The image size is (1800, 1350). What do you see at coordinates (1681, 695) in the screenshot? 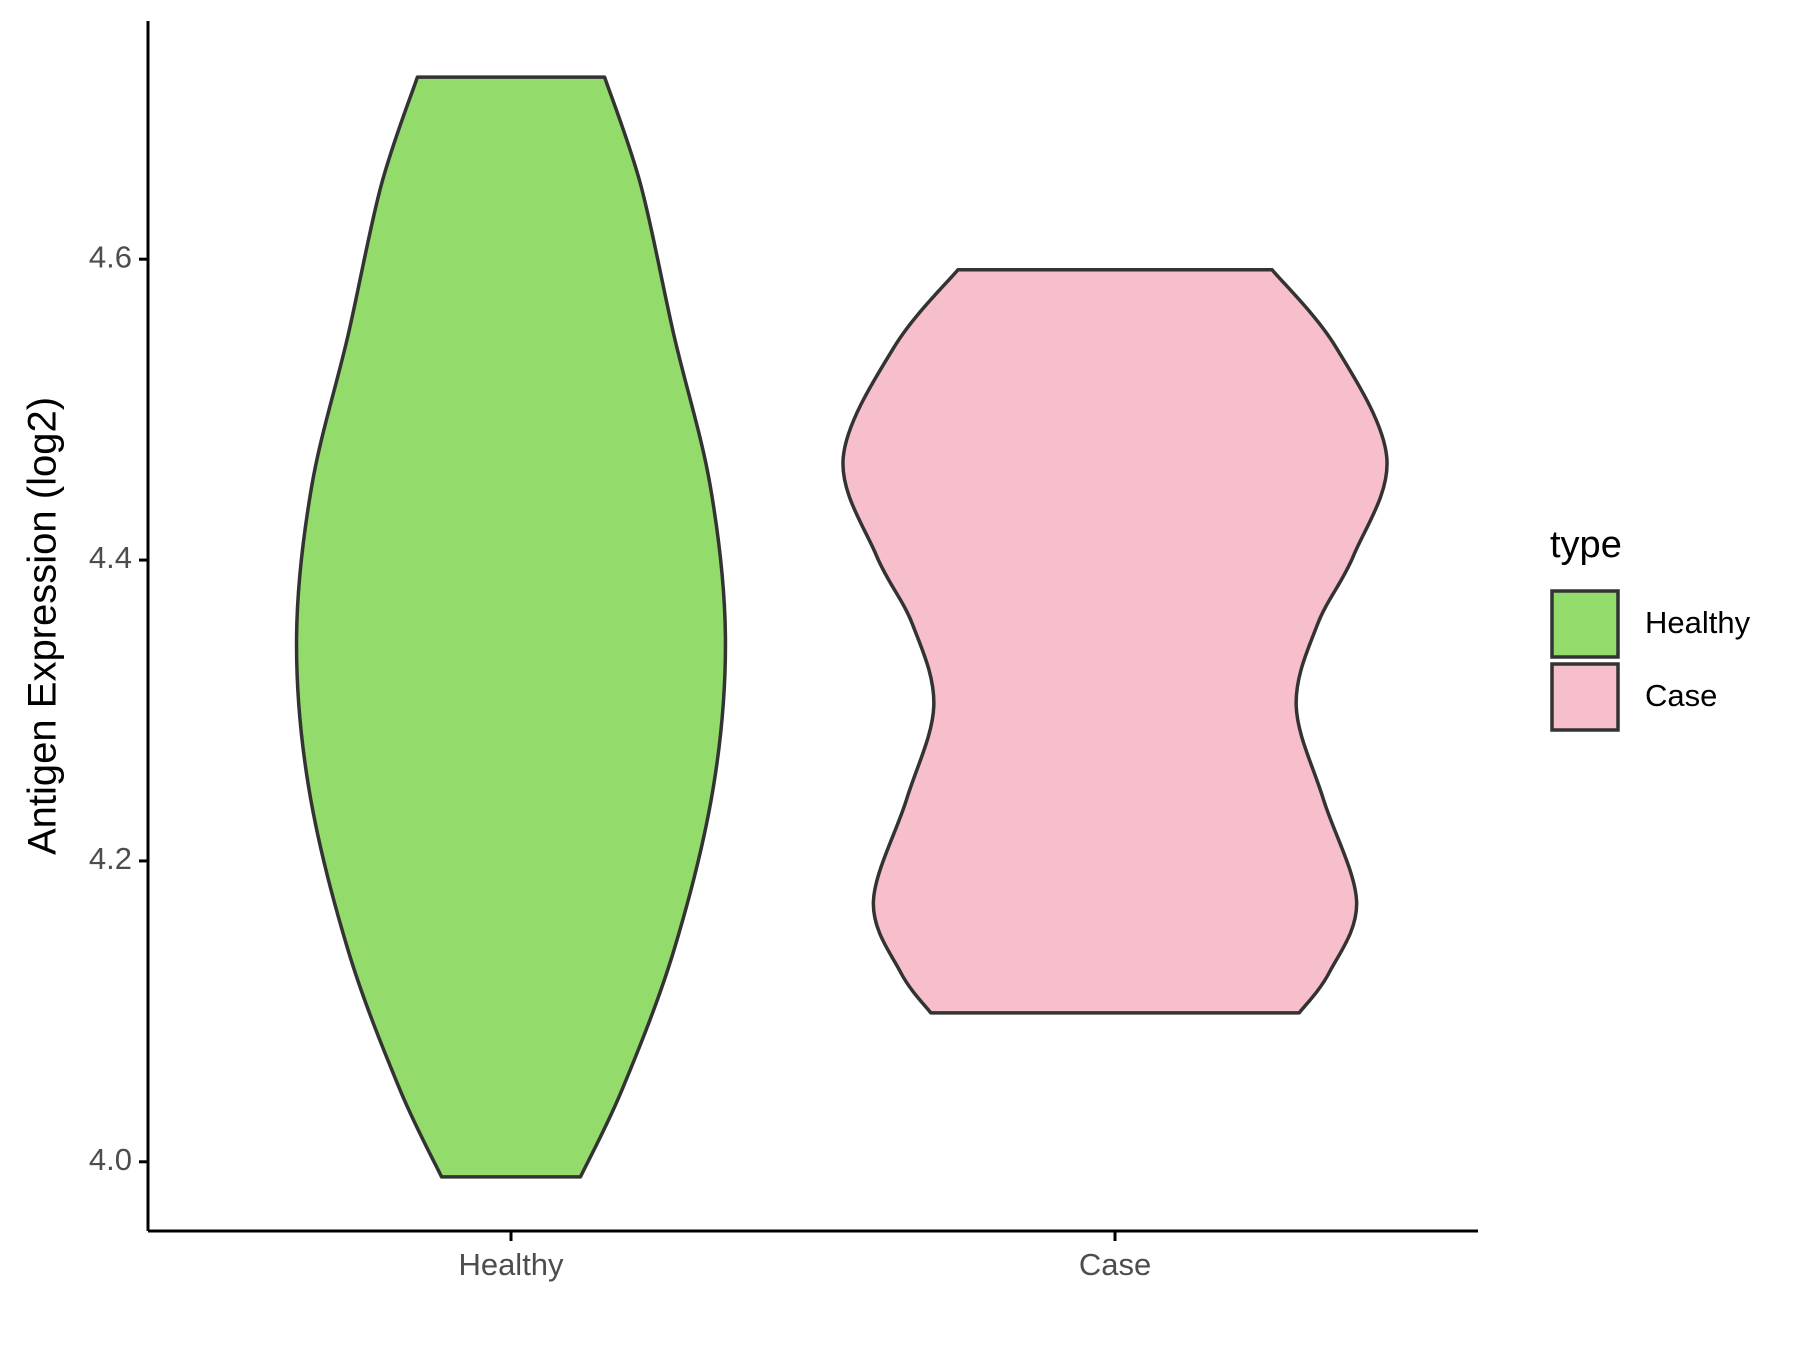
I see `legend-label: Case` at bounding box center [1681, 695].